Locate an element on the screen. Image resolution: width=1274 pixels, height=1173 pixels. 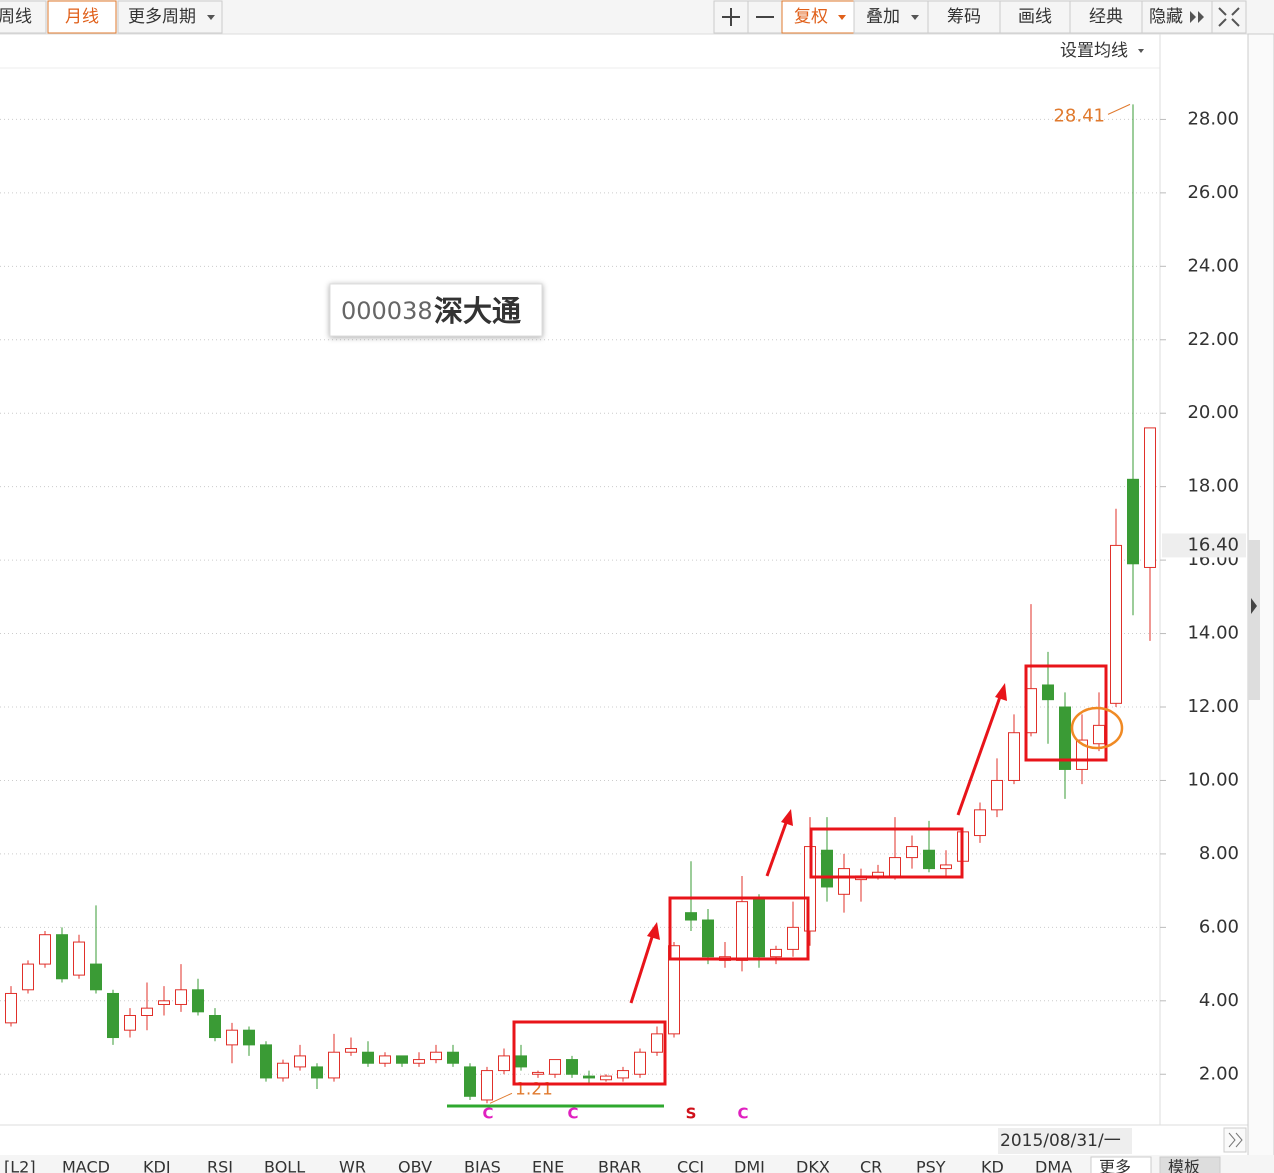
fullscreen-icon is located at coordinates (1229, 17).